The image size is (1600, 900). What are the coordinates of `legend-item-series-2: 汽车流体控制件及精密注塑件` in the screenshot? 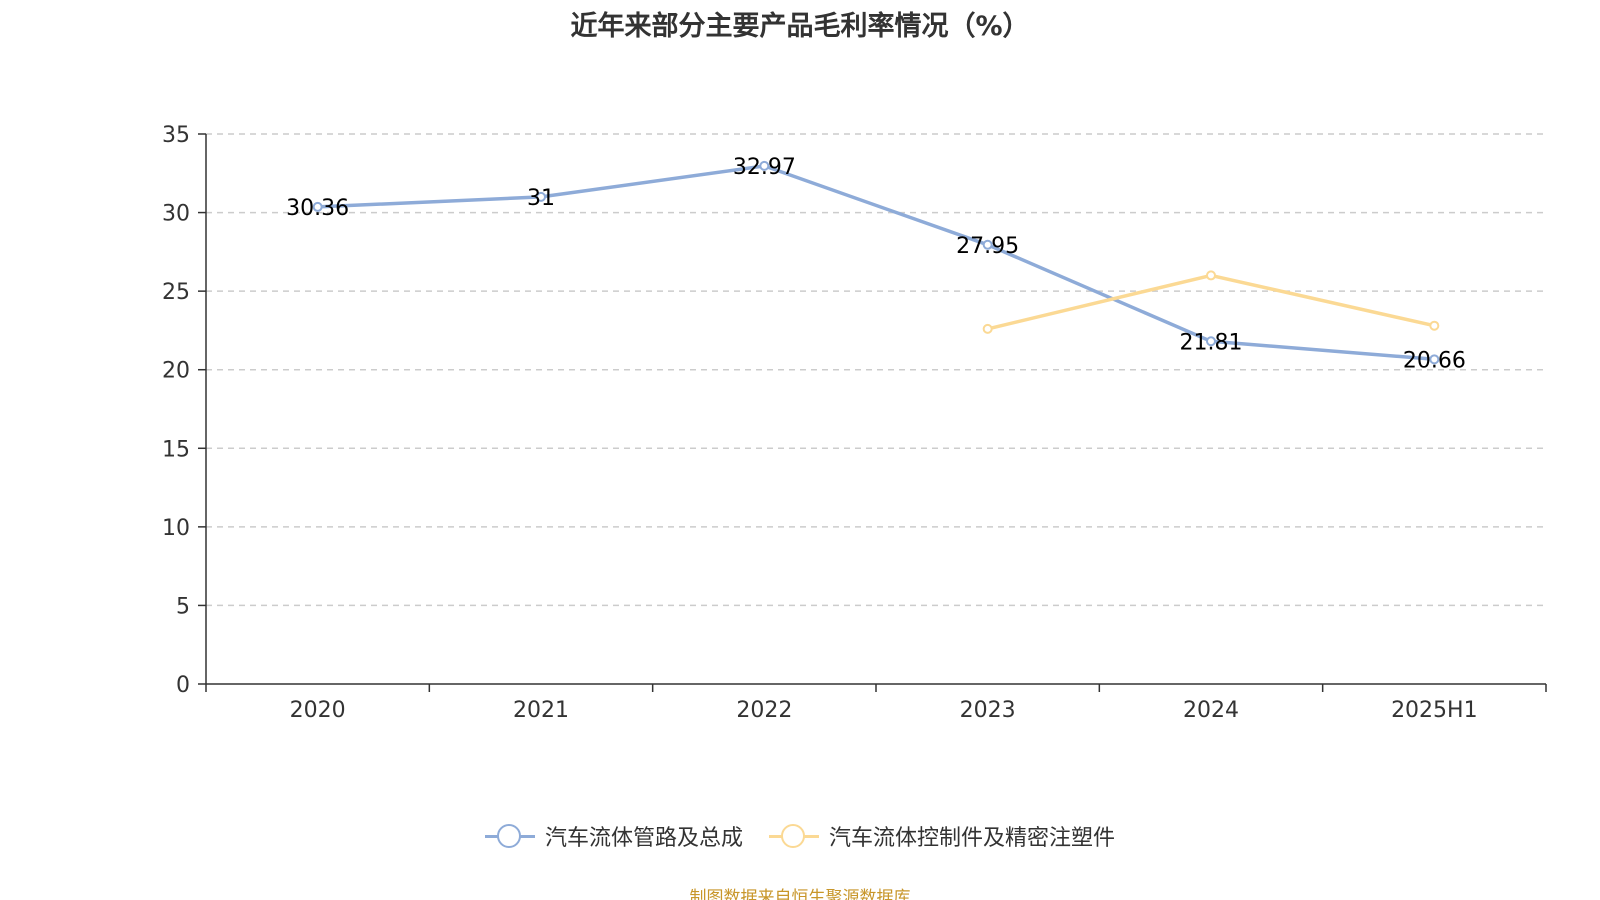 It's located at (942, 836).